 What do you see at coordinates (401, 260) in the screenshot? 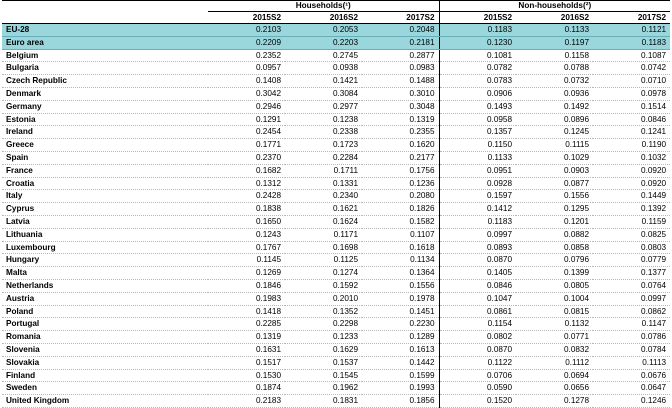
I see `value-cell: 0.1134` at bounding box center [401, 260].